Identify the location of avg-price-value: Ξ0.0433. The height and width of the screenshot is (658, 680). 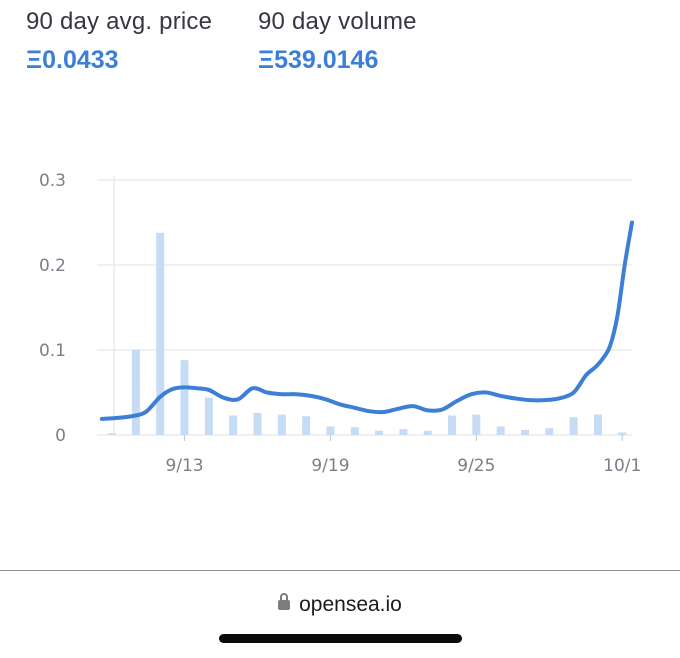
(72, 60).